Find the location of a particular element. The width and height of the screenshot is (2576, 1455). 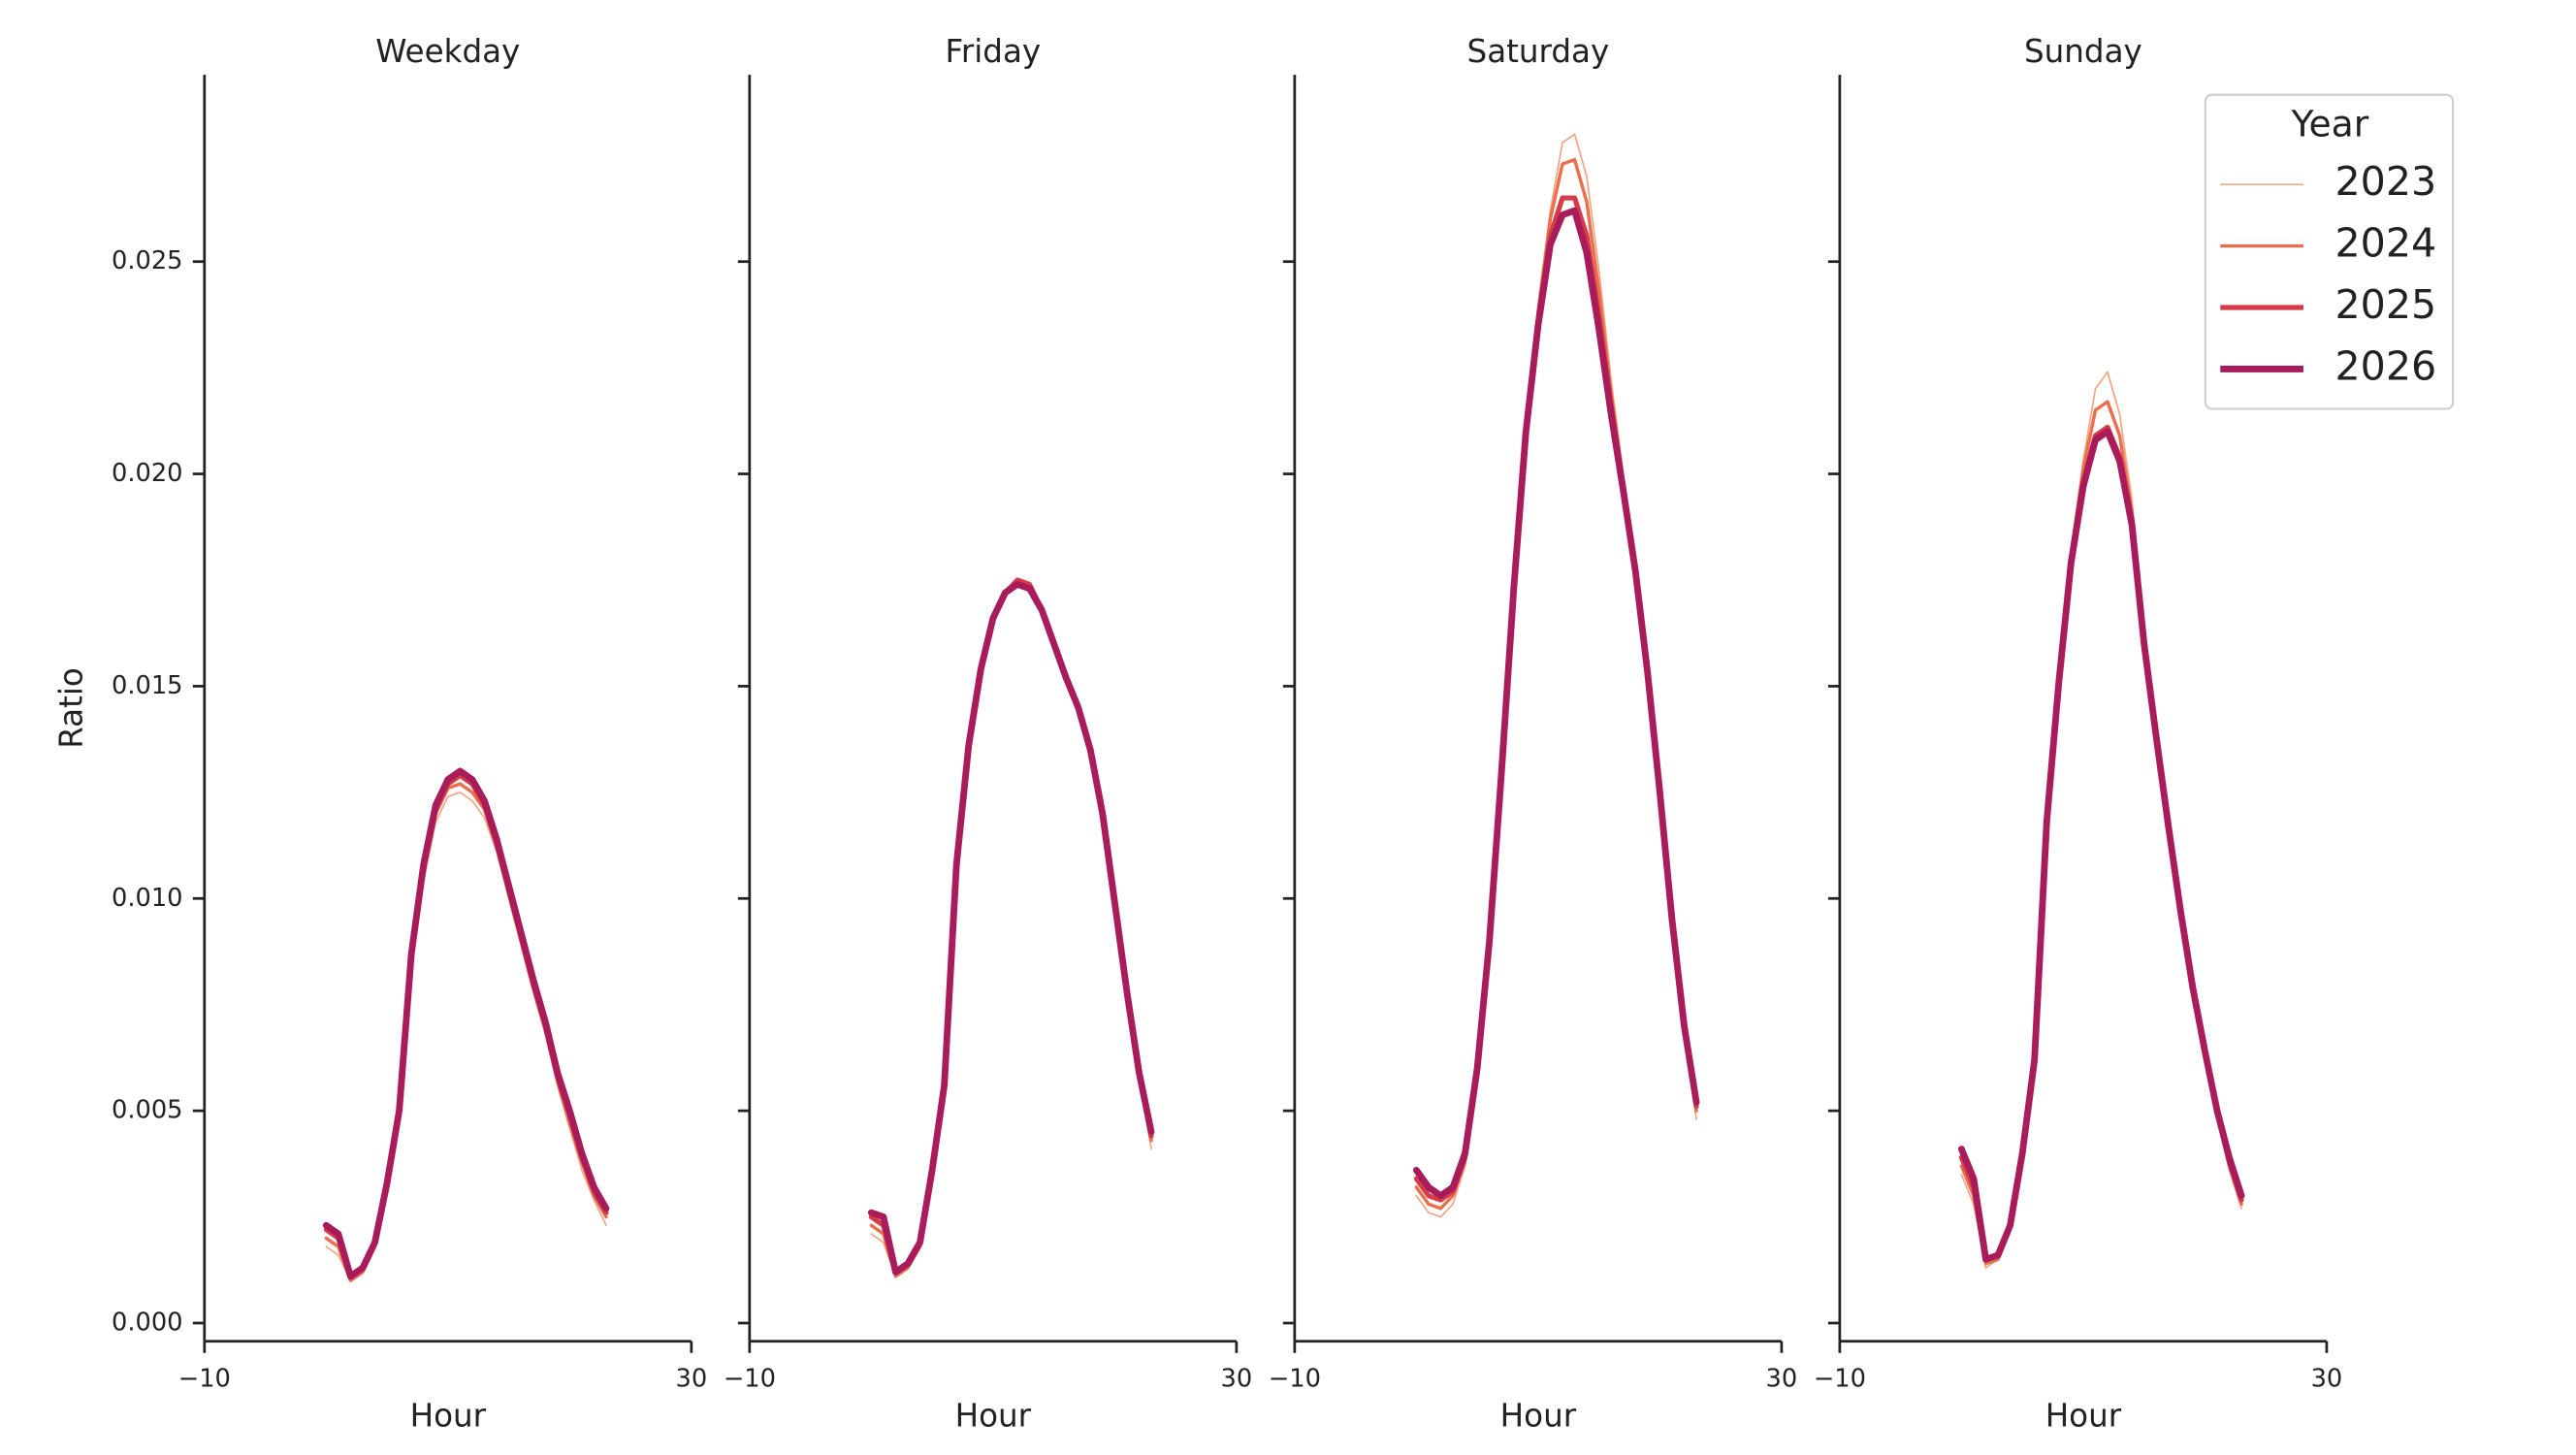

legend-box is located at coordinates (2329, 251).